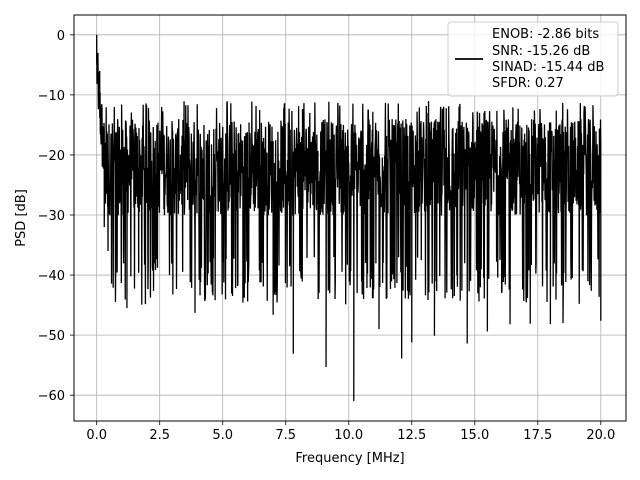 The image size is (640, 480). I want to click on x-tick-label: 17.5, so click(537, 435).